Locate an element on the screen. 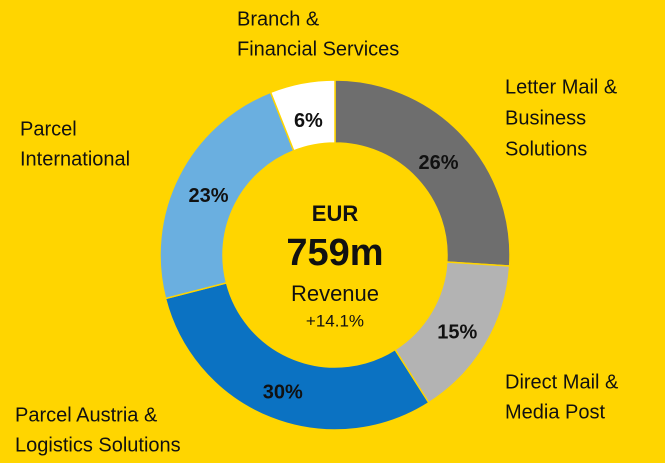 The height and width of the screenshot is (463, 665). value-label: 30% is located at coordinates (283, 392).